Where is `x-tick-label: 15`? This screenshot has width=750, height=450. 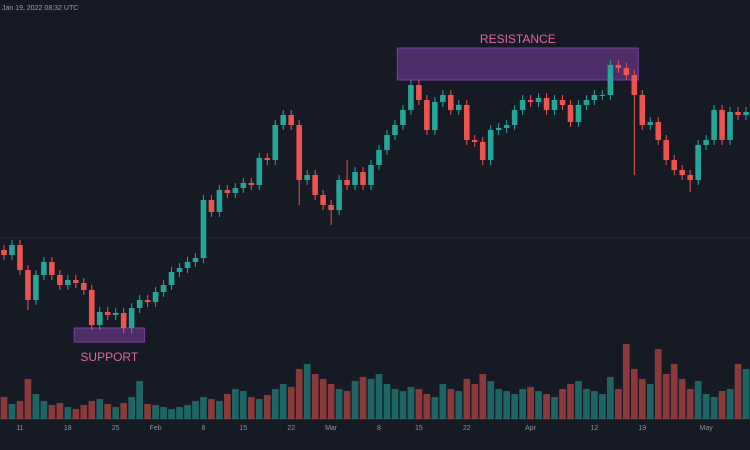 x-tick-label: 15 is located at coordinates (243, 428).